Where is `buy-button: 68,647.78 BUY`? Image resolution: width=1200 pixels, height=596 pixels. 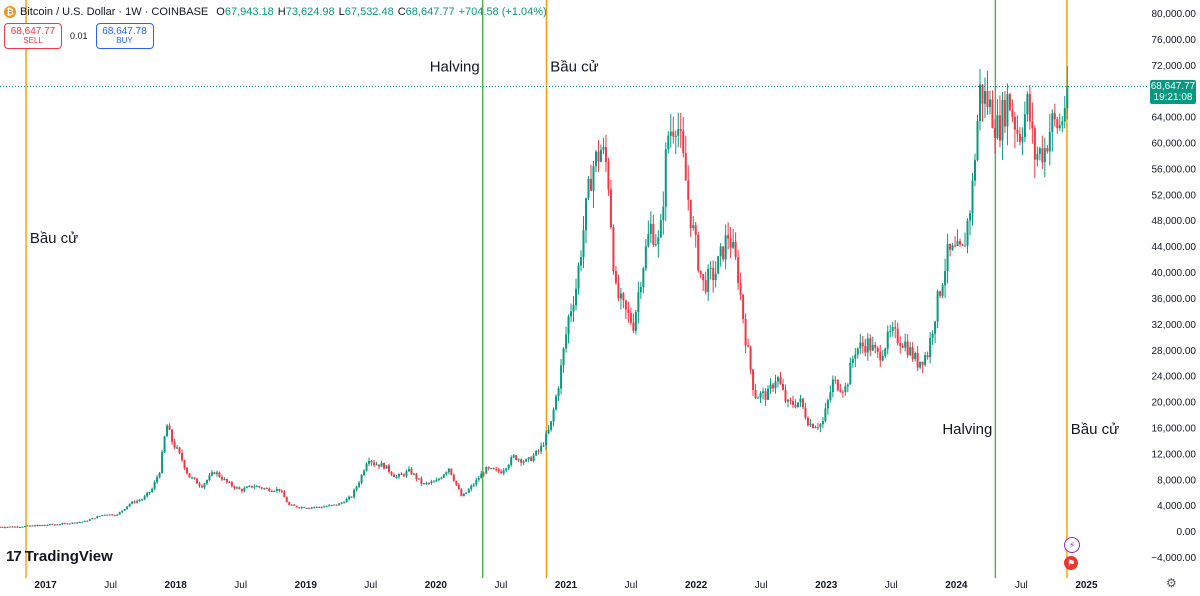
buy-button: 68,647.78 BUY is located at coordinates (124, 36).